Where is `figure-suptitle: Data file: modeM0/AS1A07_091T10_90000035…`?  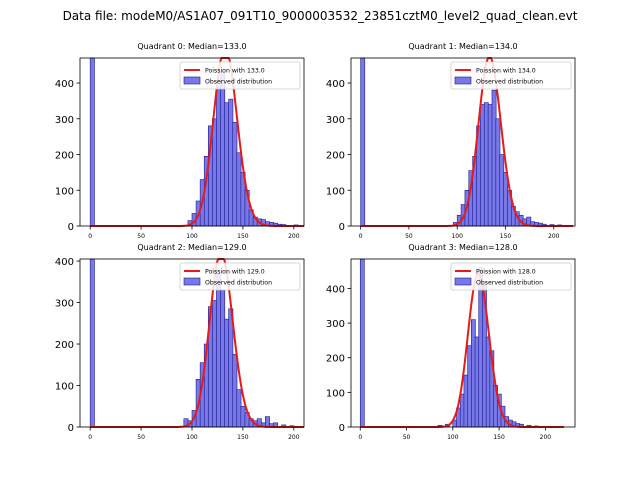 figure-suptitle: Data file: modeM0/AS1A07_091T10_90000035… is located at coordinates (320, 16).